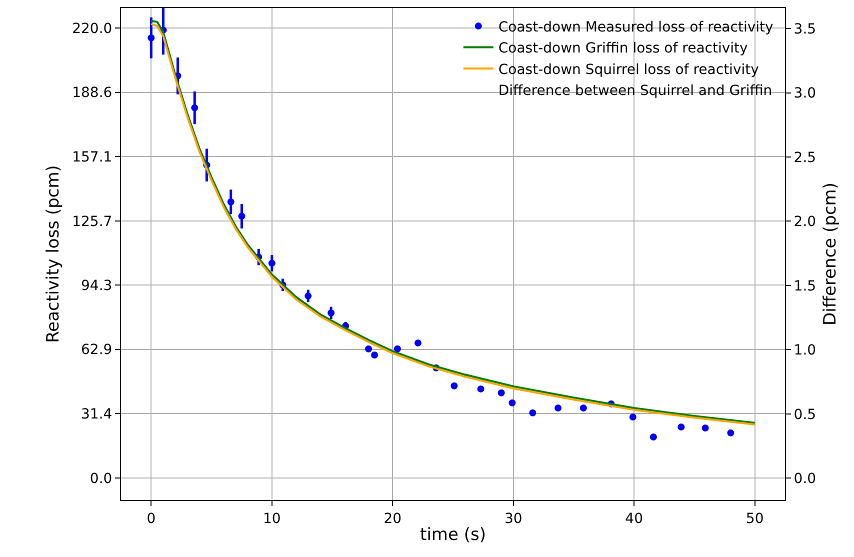 Image resolution: width=854 pixels, height=557 pixels. I want to click on x-tick-label: 30, so click(513, 518).